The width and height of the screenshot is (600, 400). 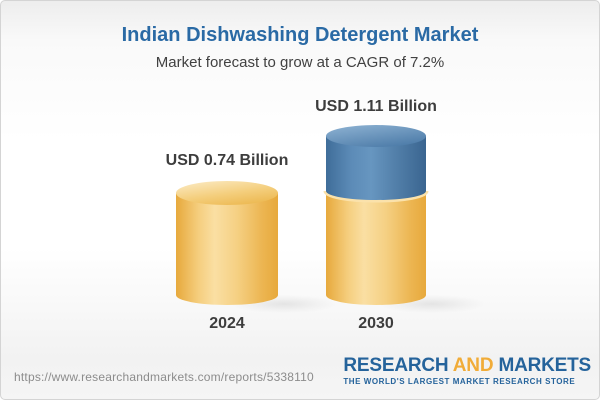 What do you see at coordinates (544, 365) in the screenshot?
I see `logo-word-markets: MARKETS` at bounding box center [544, 365].